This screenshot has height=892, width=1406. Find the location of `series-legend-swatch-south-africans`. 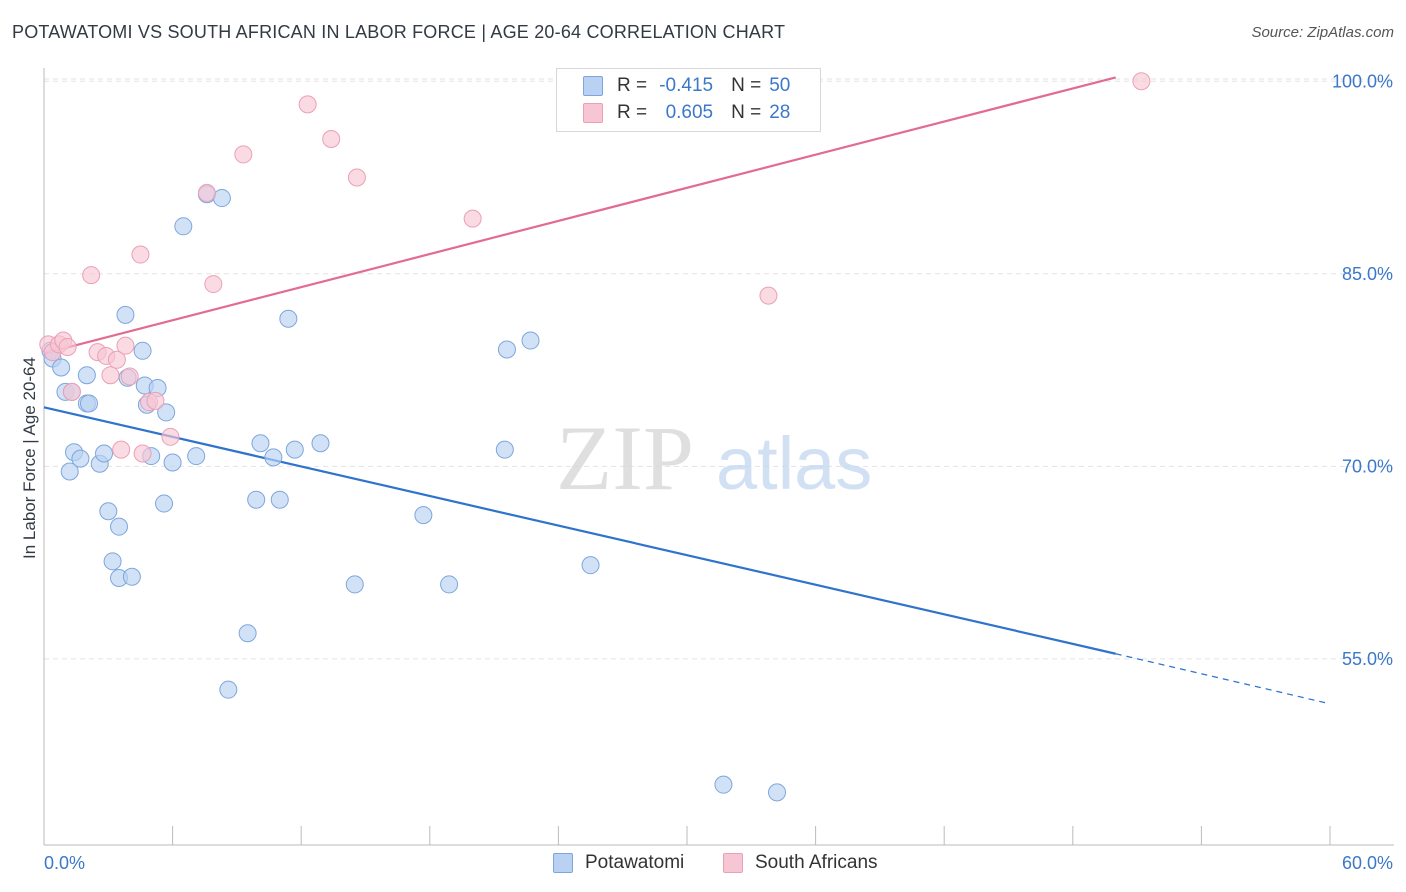

series-legend-swatch-south-africans is located at coordinates (733, 863).